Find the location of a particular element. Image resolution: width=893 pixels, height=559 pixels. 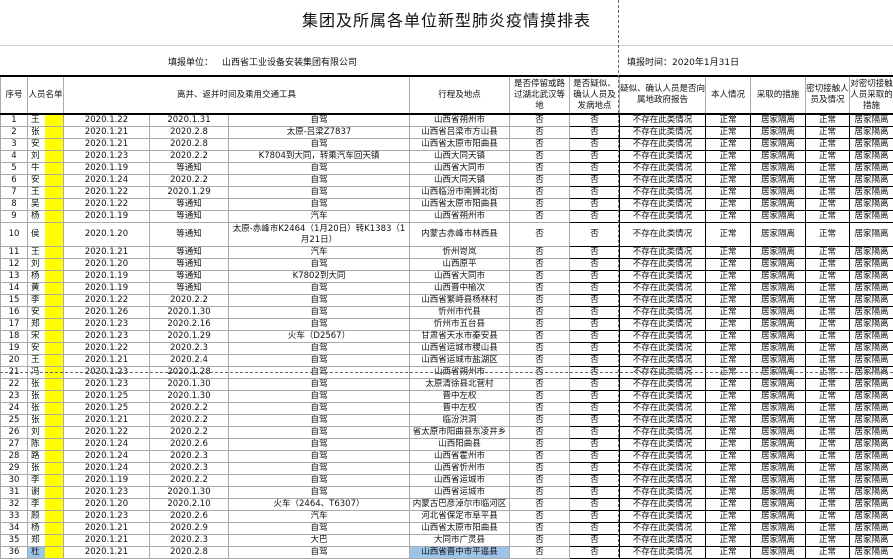

cell-no: 34 is located at coordinates (14, 529).